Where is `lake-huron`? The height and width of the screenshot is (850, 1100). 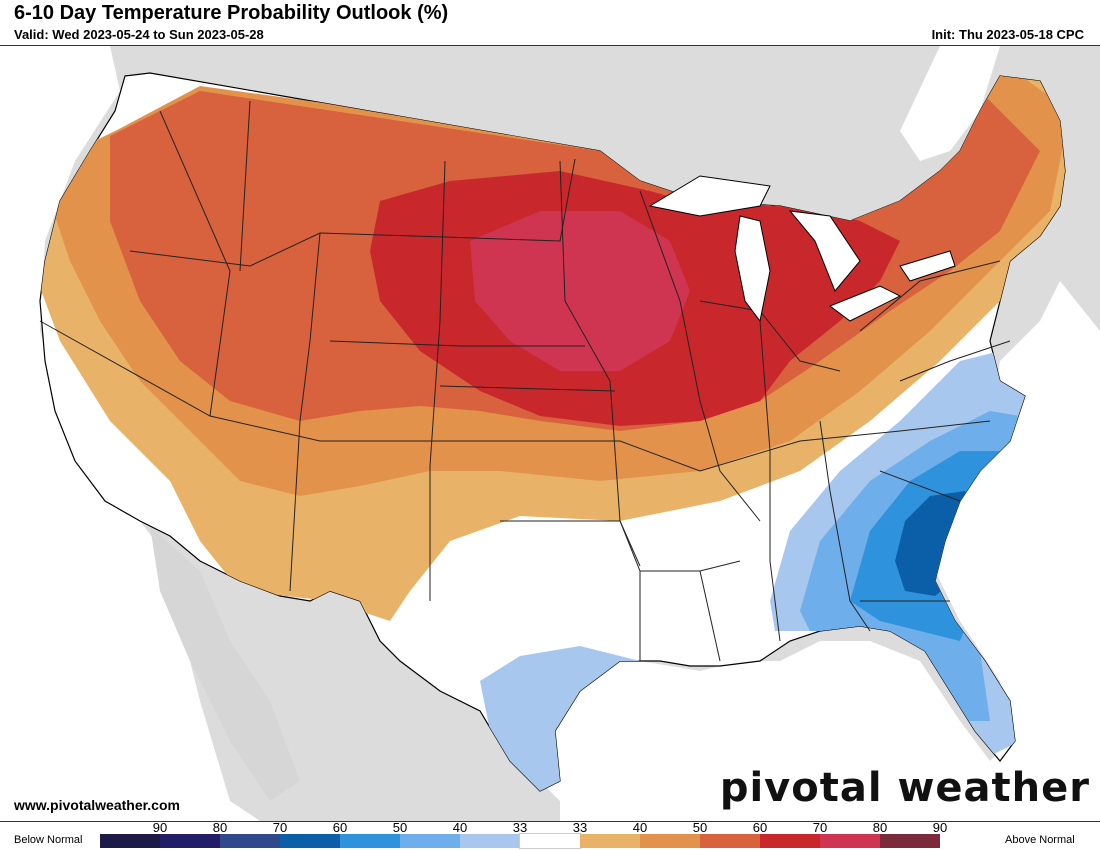
lake-huron is located at coordinates (824, 251).